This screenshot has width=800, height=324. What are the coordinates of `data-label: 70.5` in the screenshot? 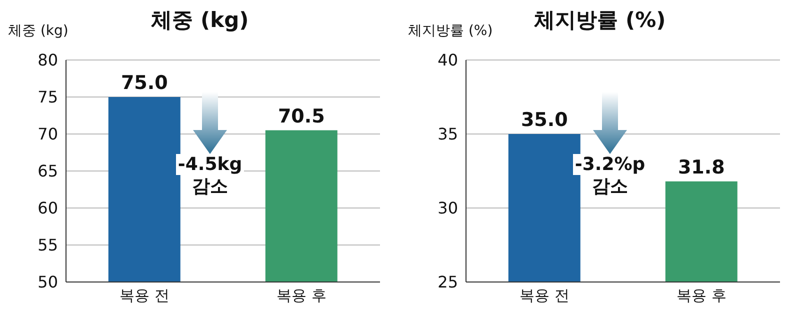 It's located at (301, 116).